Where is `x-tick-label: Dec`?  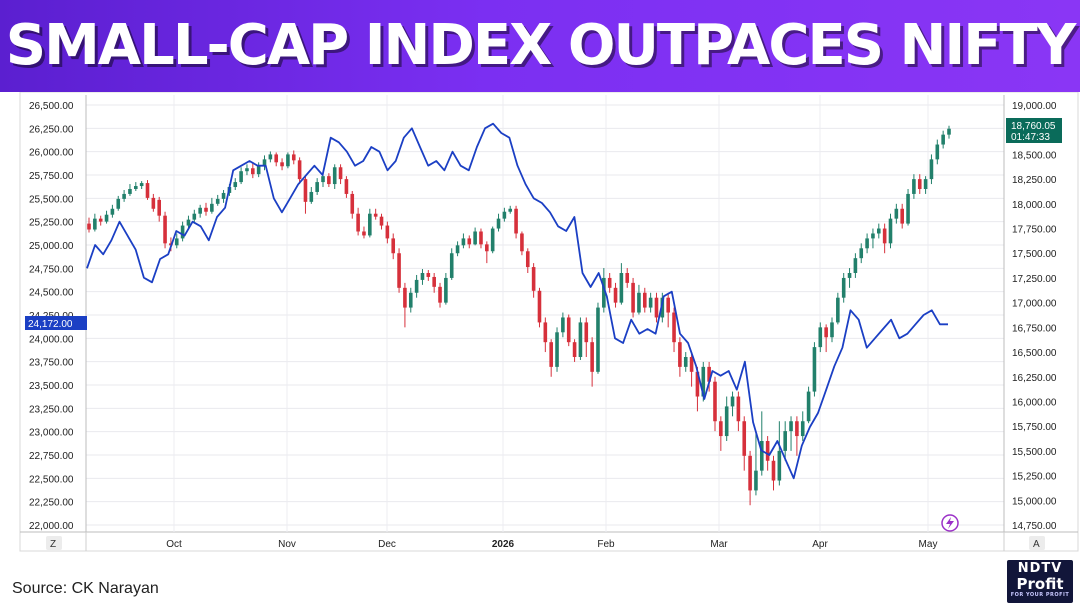 x-tick-label: Dec is located at coordinates (387, 544).